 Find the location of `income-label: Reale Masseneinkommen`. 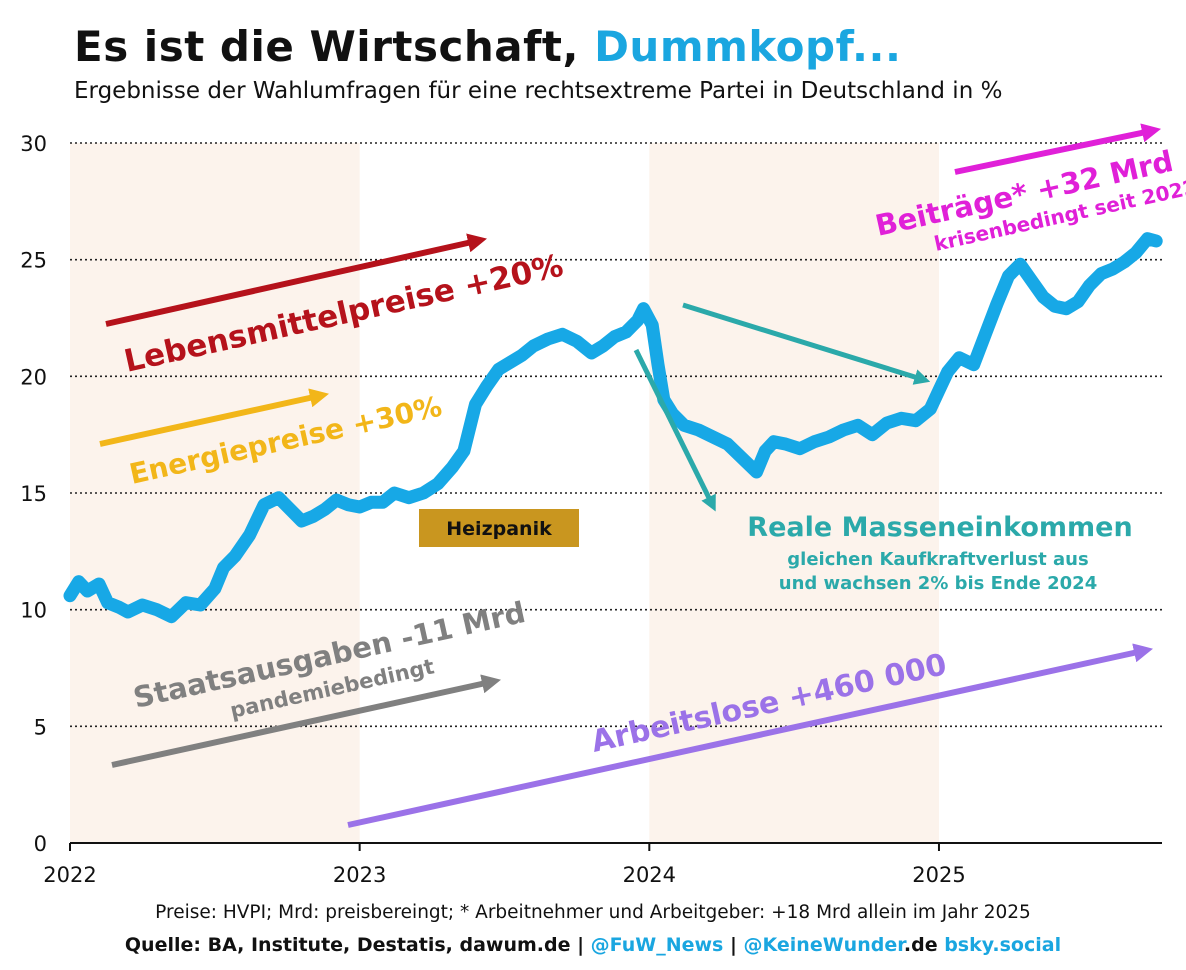

income-label: Reale Masseneinkommen is located at coordinates (939, 527).